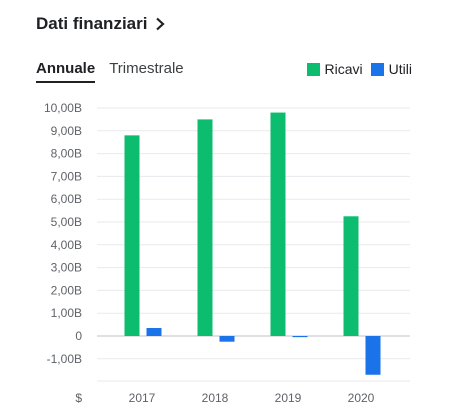 The width and height of the screenshot is (460, 416). What do you see at coordinates (288, 398) in the screenshot?
I see `x-tick-label: 2019` at bounding box center [288, 398].